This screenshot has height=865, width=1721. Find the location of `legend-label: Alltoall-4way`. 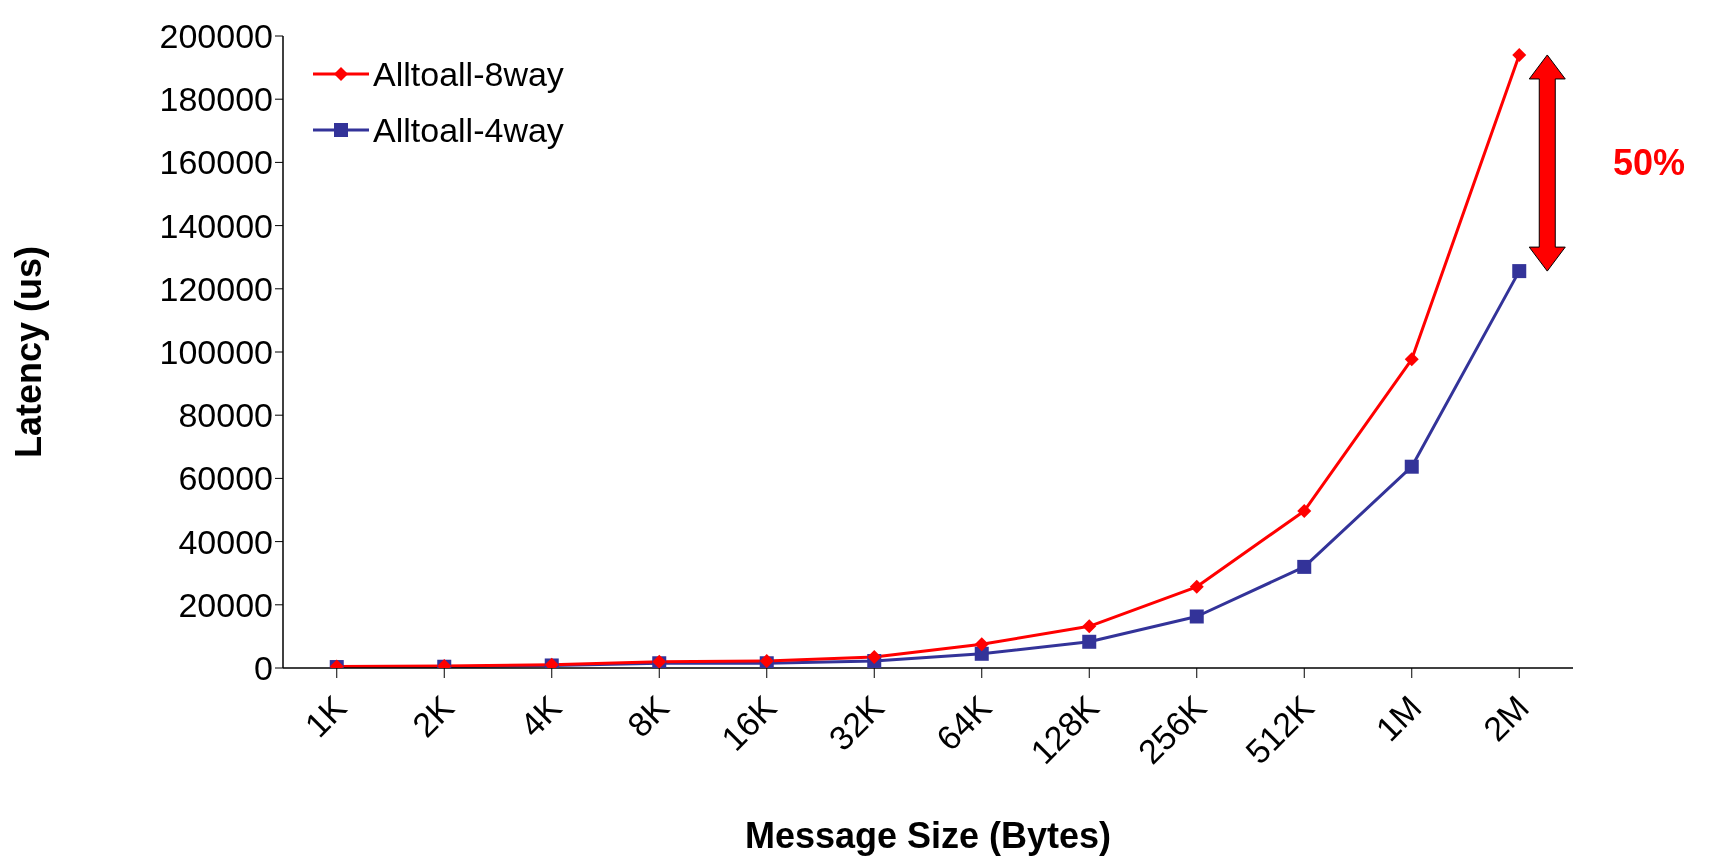

legend-label: Alltoall-4way is located at coordinates (468, 130).